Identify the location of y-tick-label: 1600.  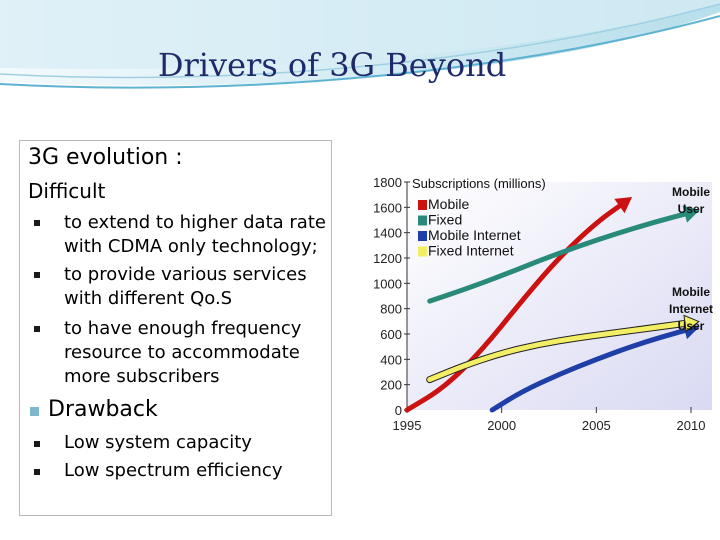
(387, 207).